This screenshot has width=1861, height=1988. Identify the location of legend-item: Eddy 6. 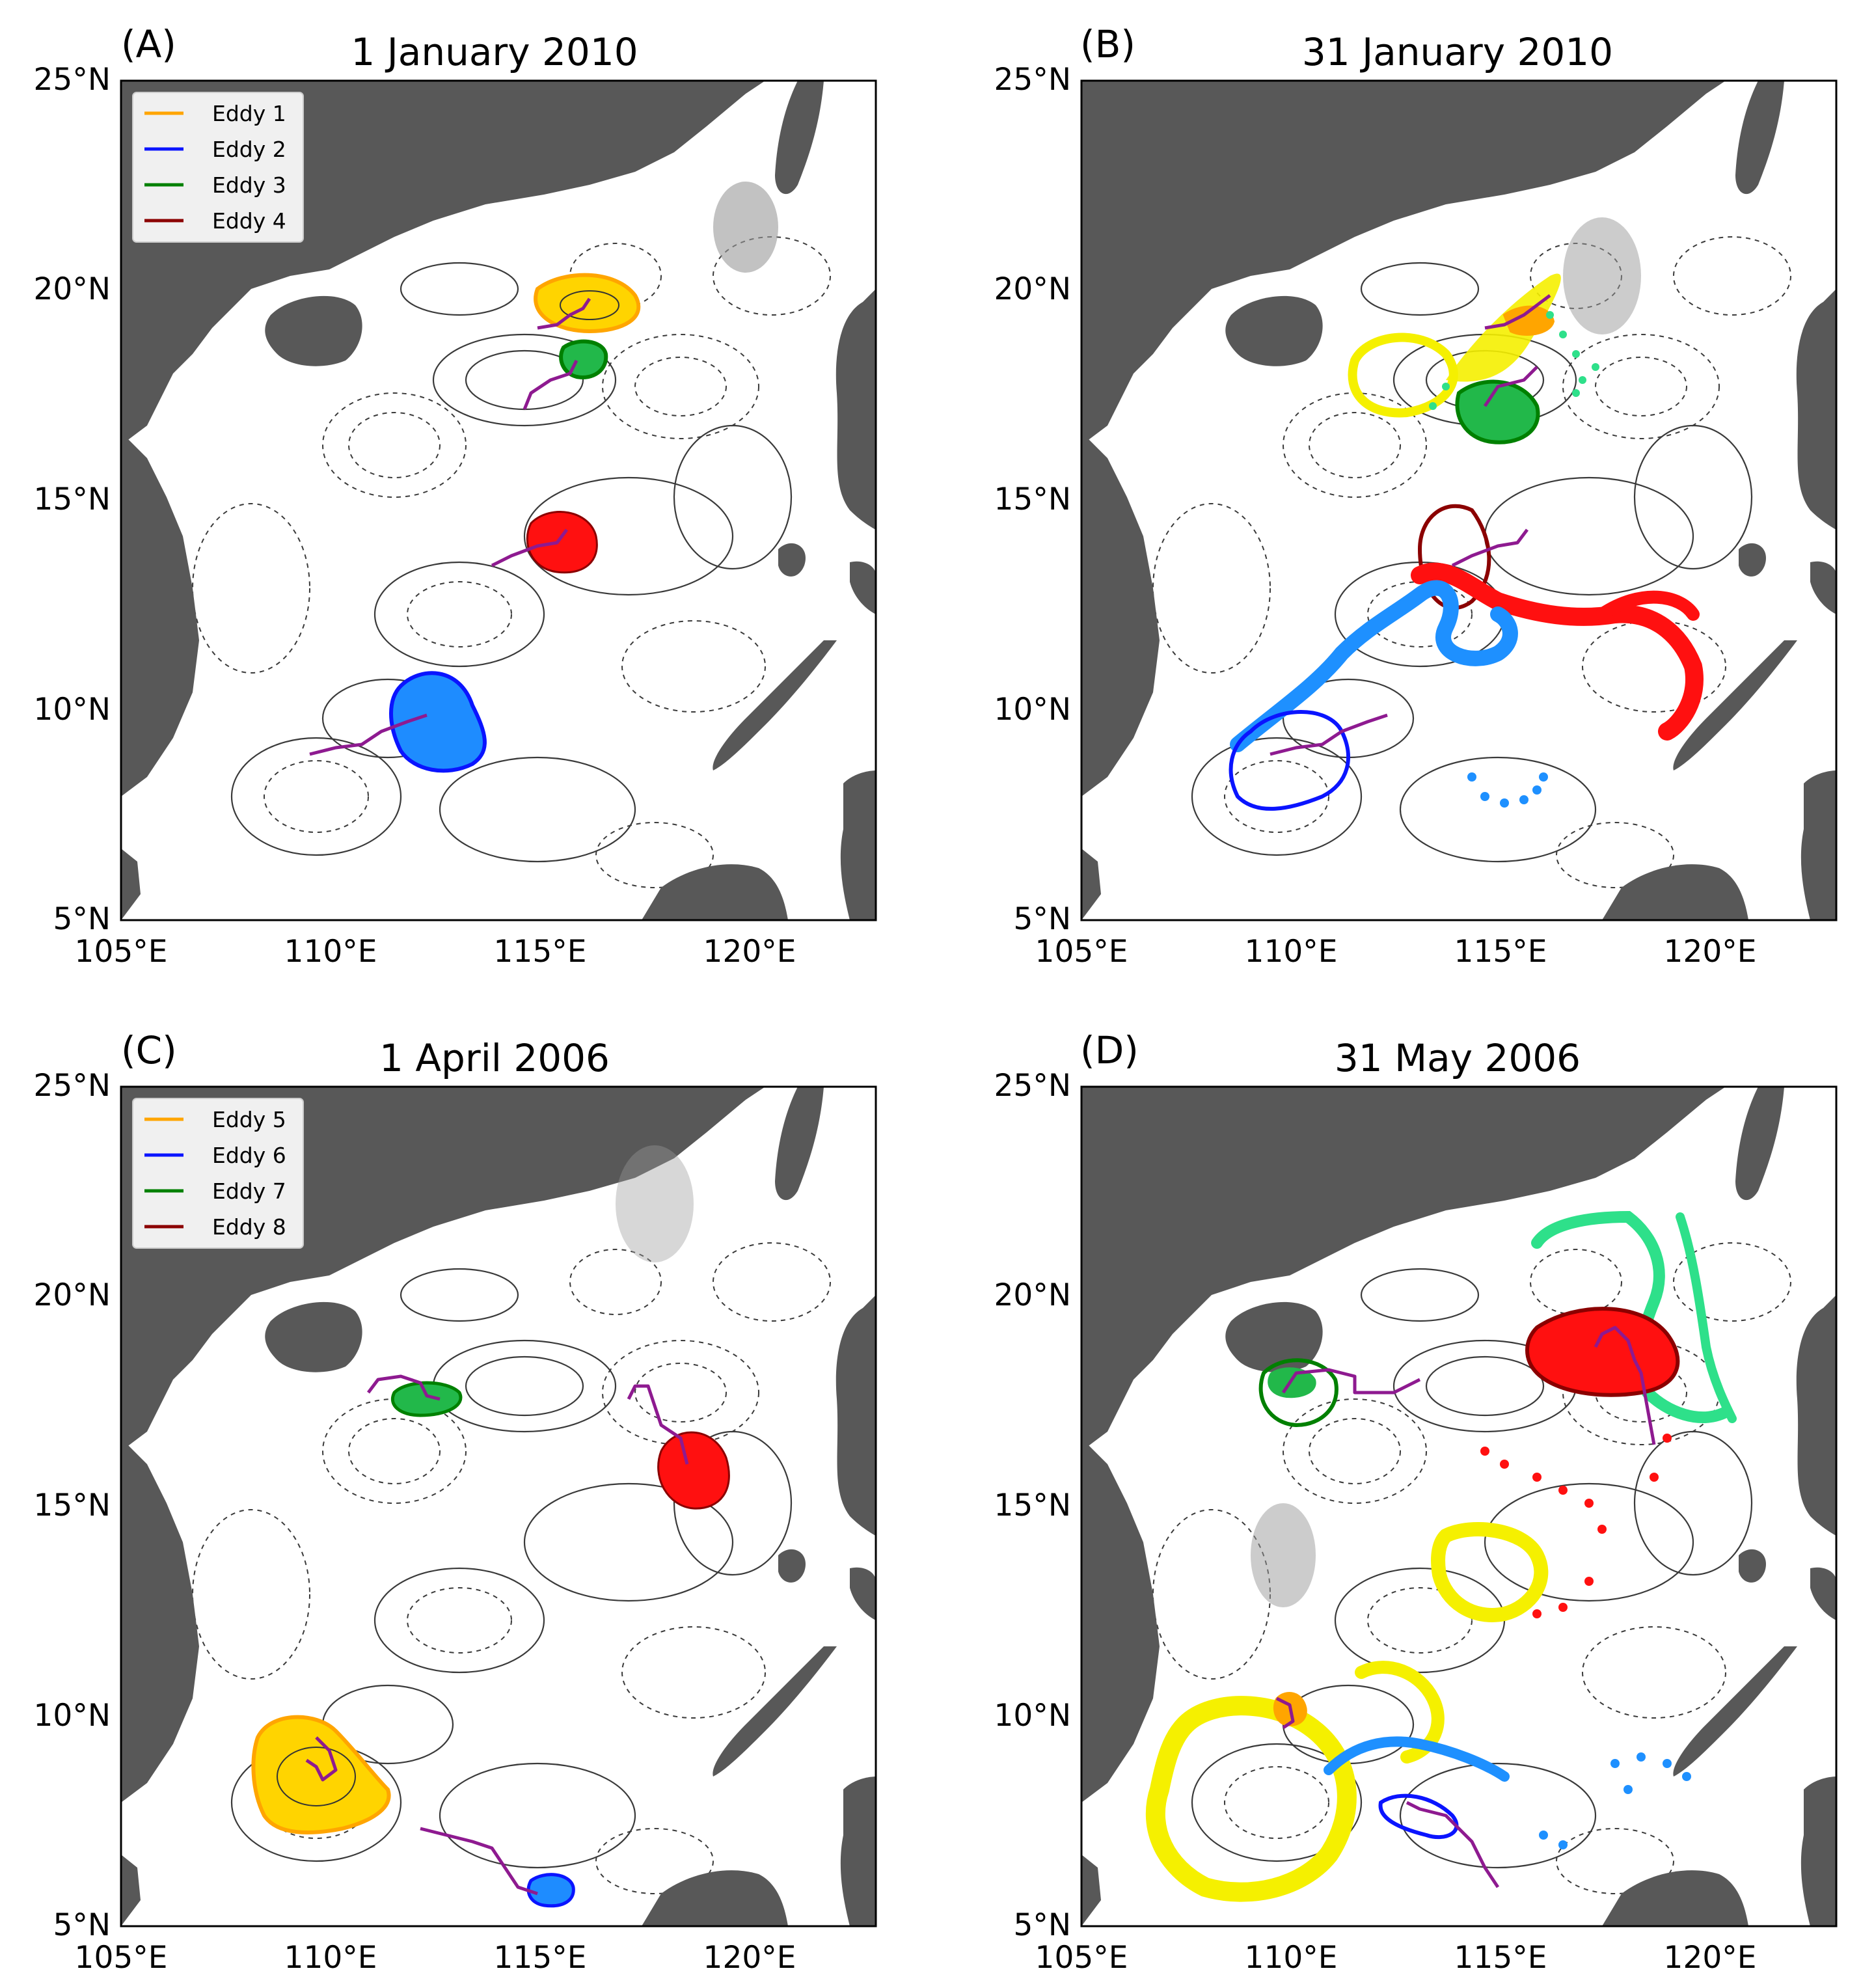
(215, 1155).